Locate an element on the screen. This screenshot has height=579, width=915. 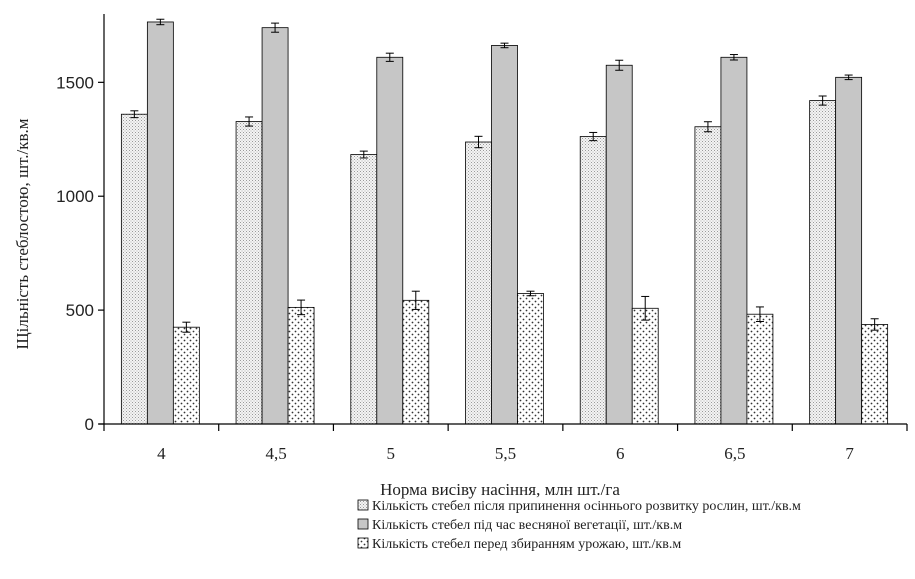
error-bar-s1-c1 is located at coordinates (134, 114).